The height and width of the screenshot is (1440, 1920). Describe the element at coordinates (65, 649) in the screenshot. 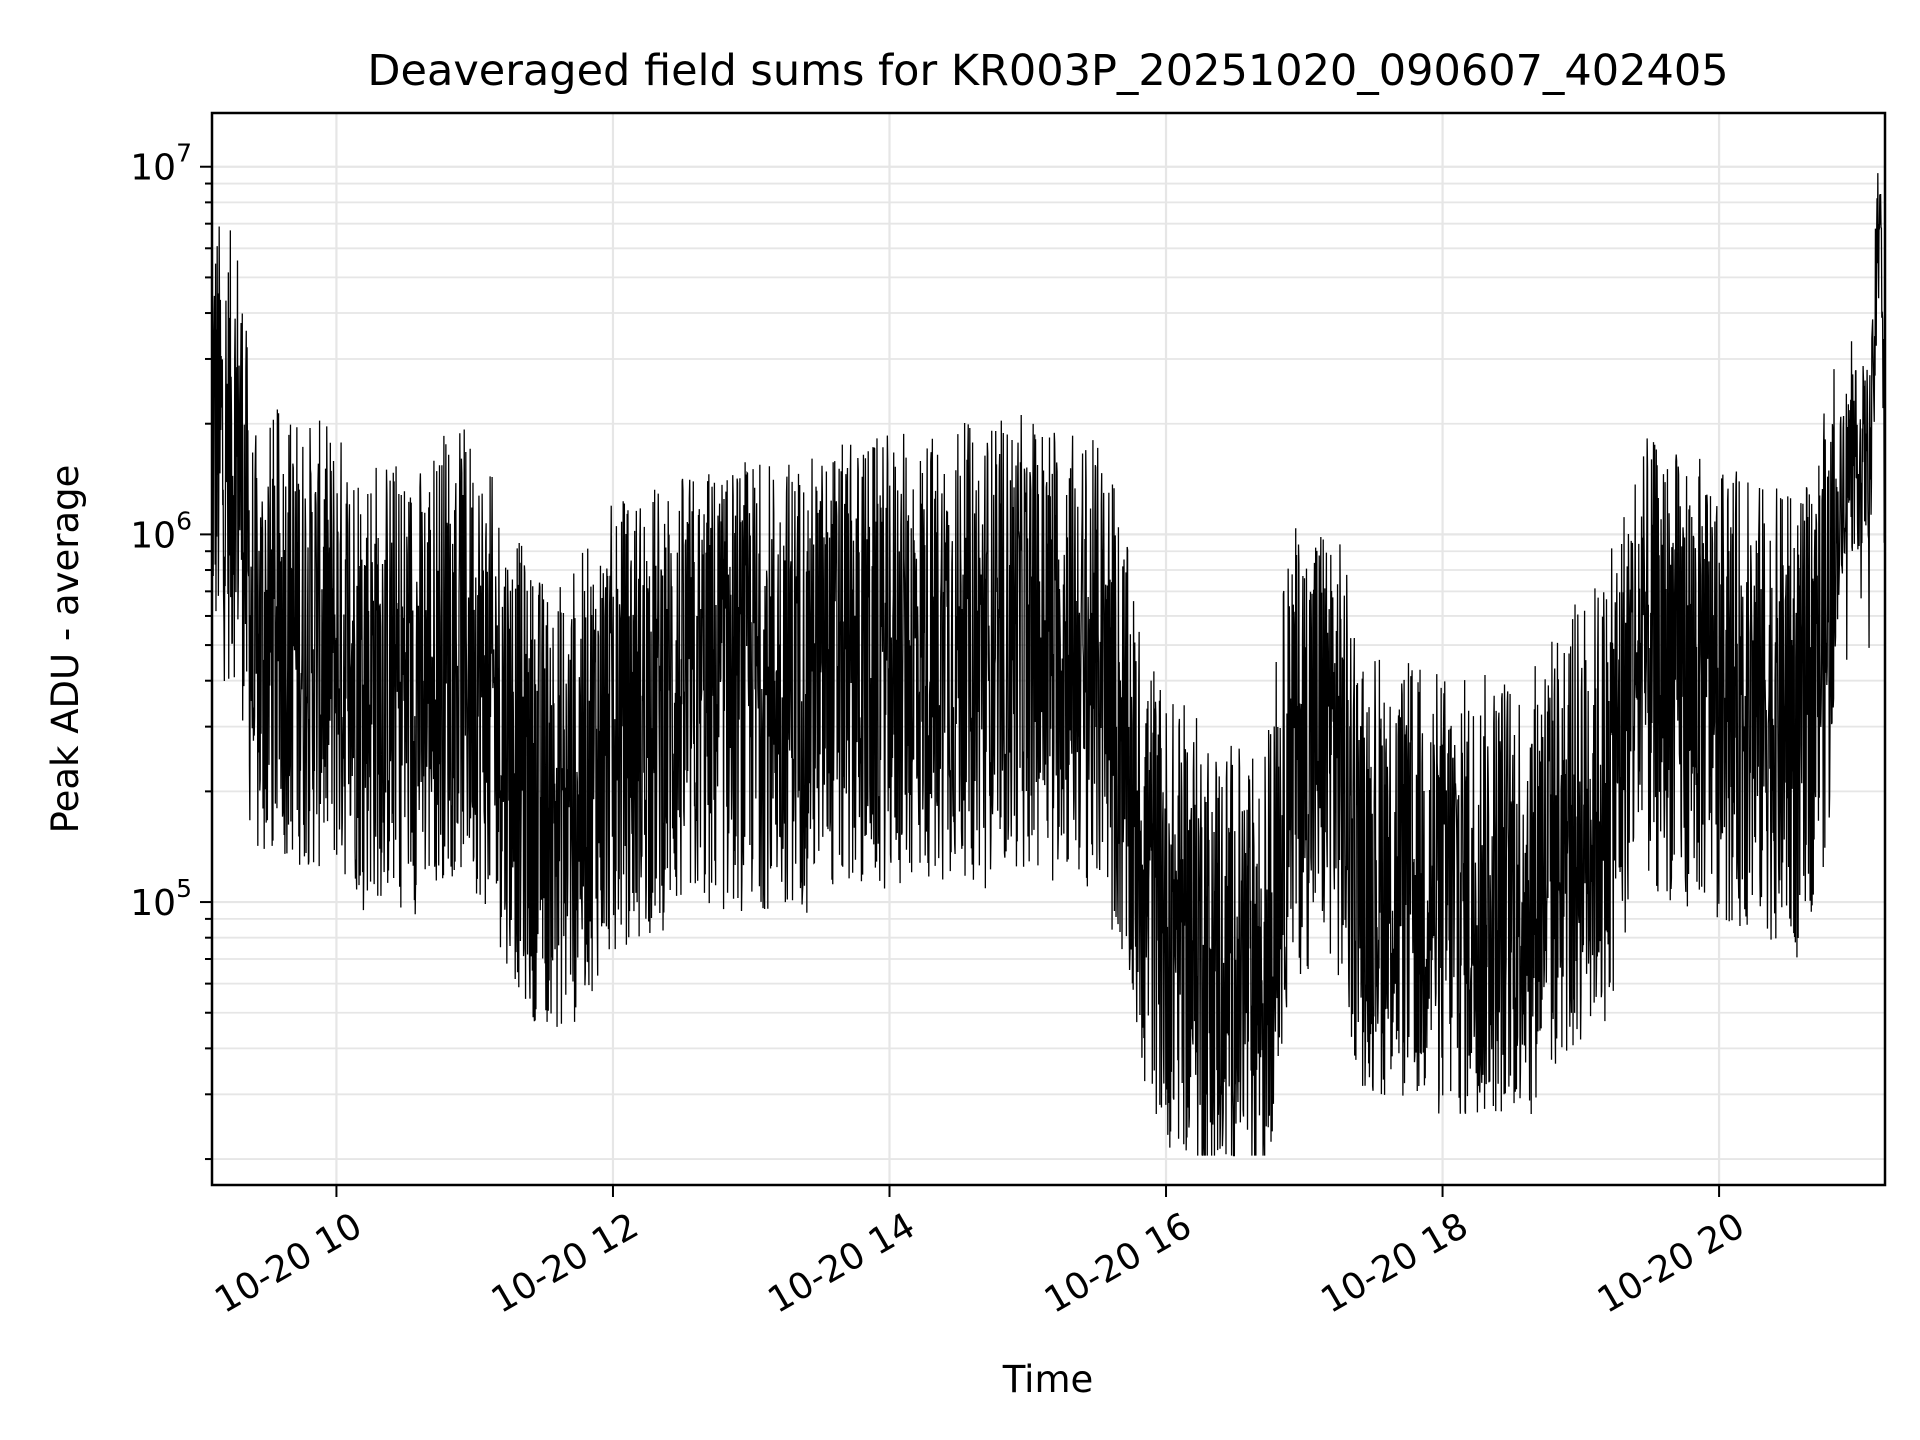

I see `y-axis-label: Peak ADU - average` at that location.